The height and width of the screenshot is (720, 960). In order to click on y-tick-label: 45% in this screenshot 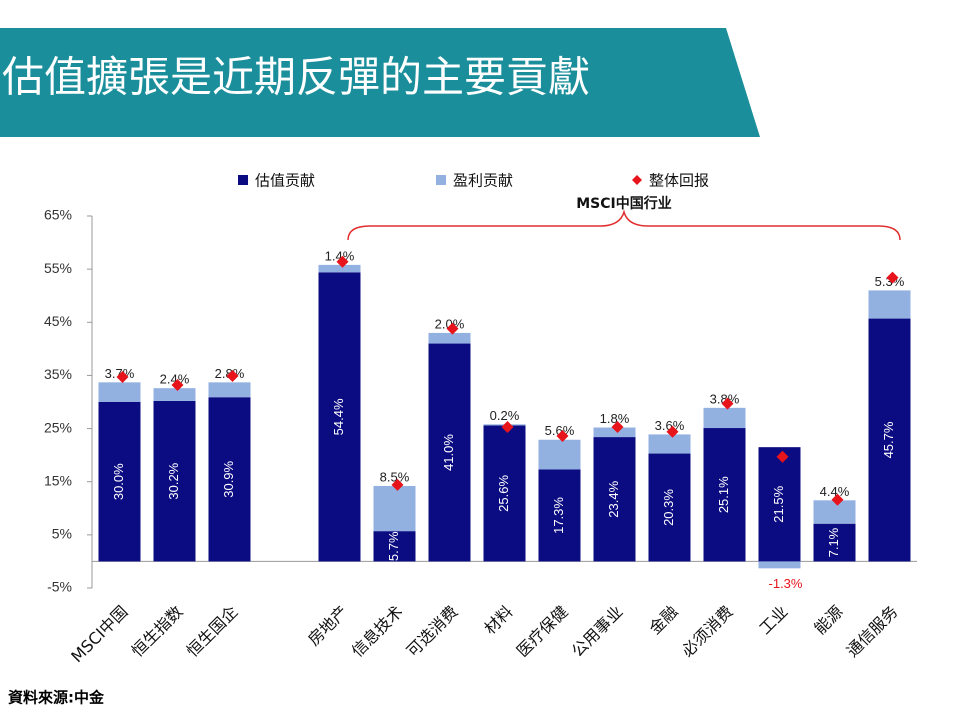, I will do `click(58, 321)`.